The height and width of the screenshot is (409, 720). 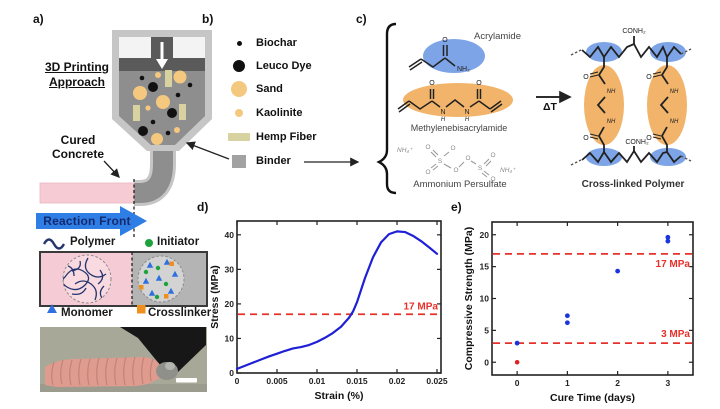 I want to click on svg-text: CONH₂, so click(x=637, y=142).